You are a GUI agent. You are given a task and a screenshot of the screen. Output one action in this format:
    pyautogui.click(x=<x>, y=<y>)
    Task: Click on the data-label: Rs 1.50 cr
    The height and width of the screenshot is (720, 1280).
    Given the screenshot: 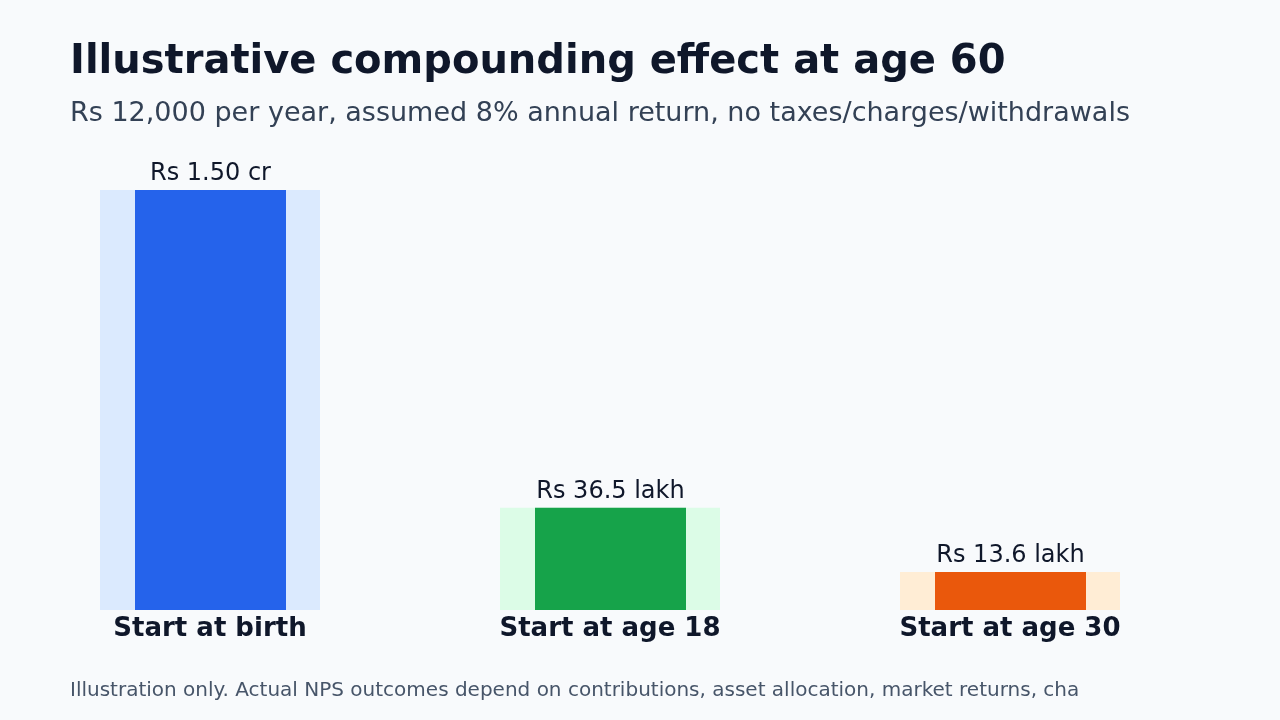 What is the action you would take?
    pyautogui.click(x=211, y=172)
    